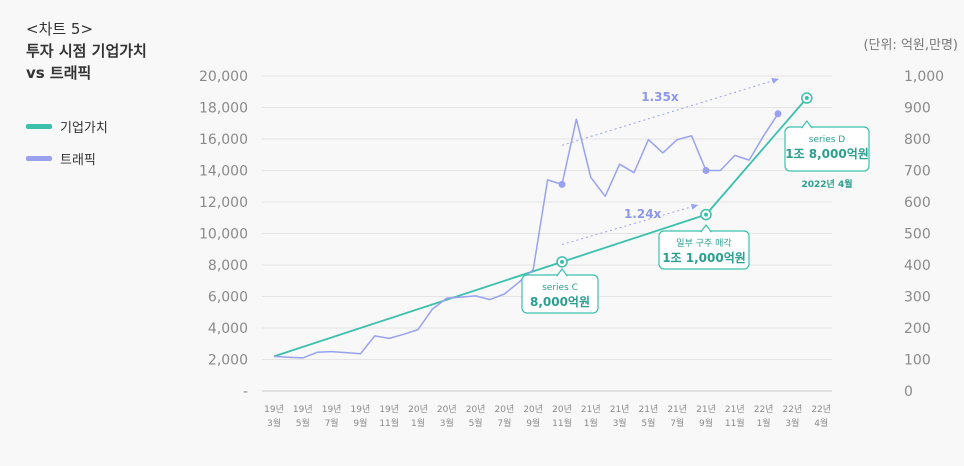 The width and height of the screenshot is (964, 466). I want to click on y-right-tick-label: 900, so click(917, 109).